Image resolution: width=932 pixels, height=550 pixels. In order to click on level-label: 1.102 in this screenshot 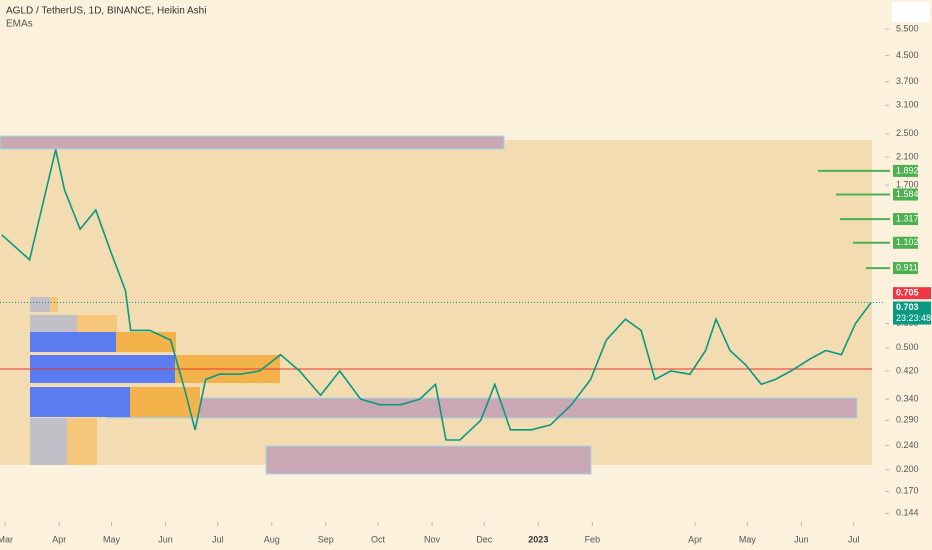, I will do `click(907, 242)`.